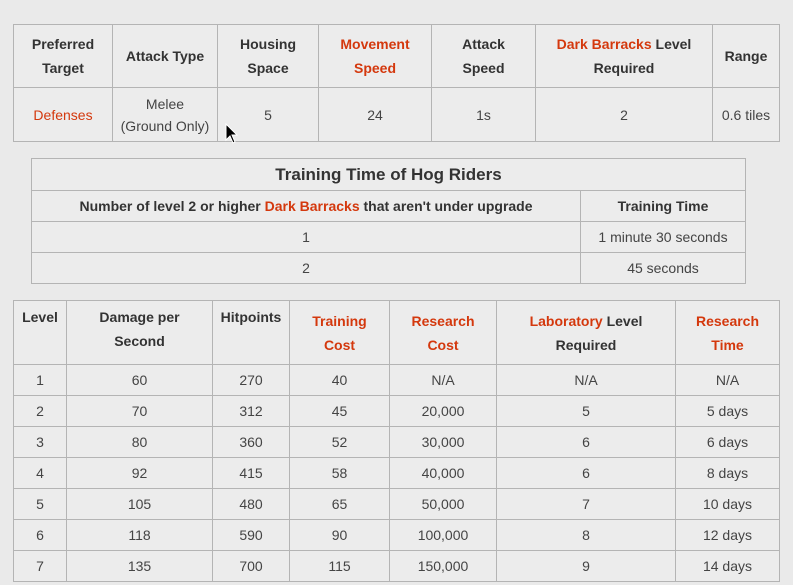 The height and width of the screenshot is (585, 793). What do you see at coordinates (339, 320) in the screenshot?
I see `training-cost-link: Training` at bounding box center [339, 320].